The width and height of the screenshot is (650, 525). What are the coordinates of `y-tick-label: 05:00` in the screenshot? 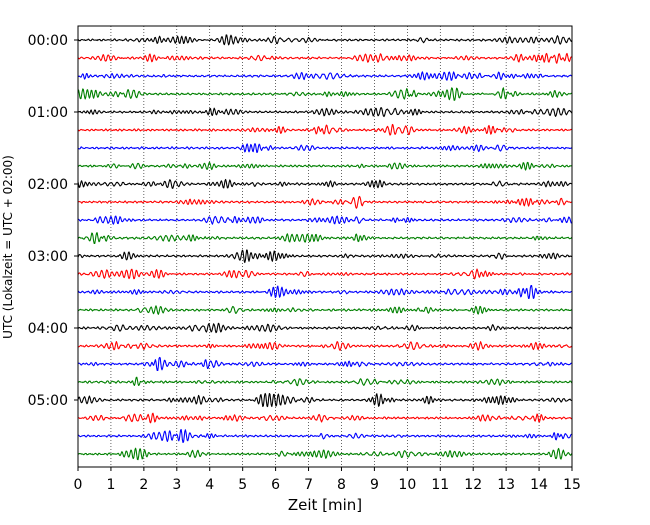 It's located at (48, 401).